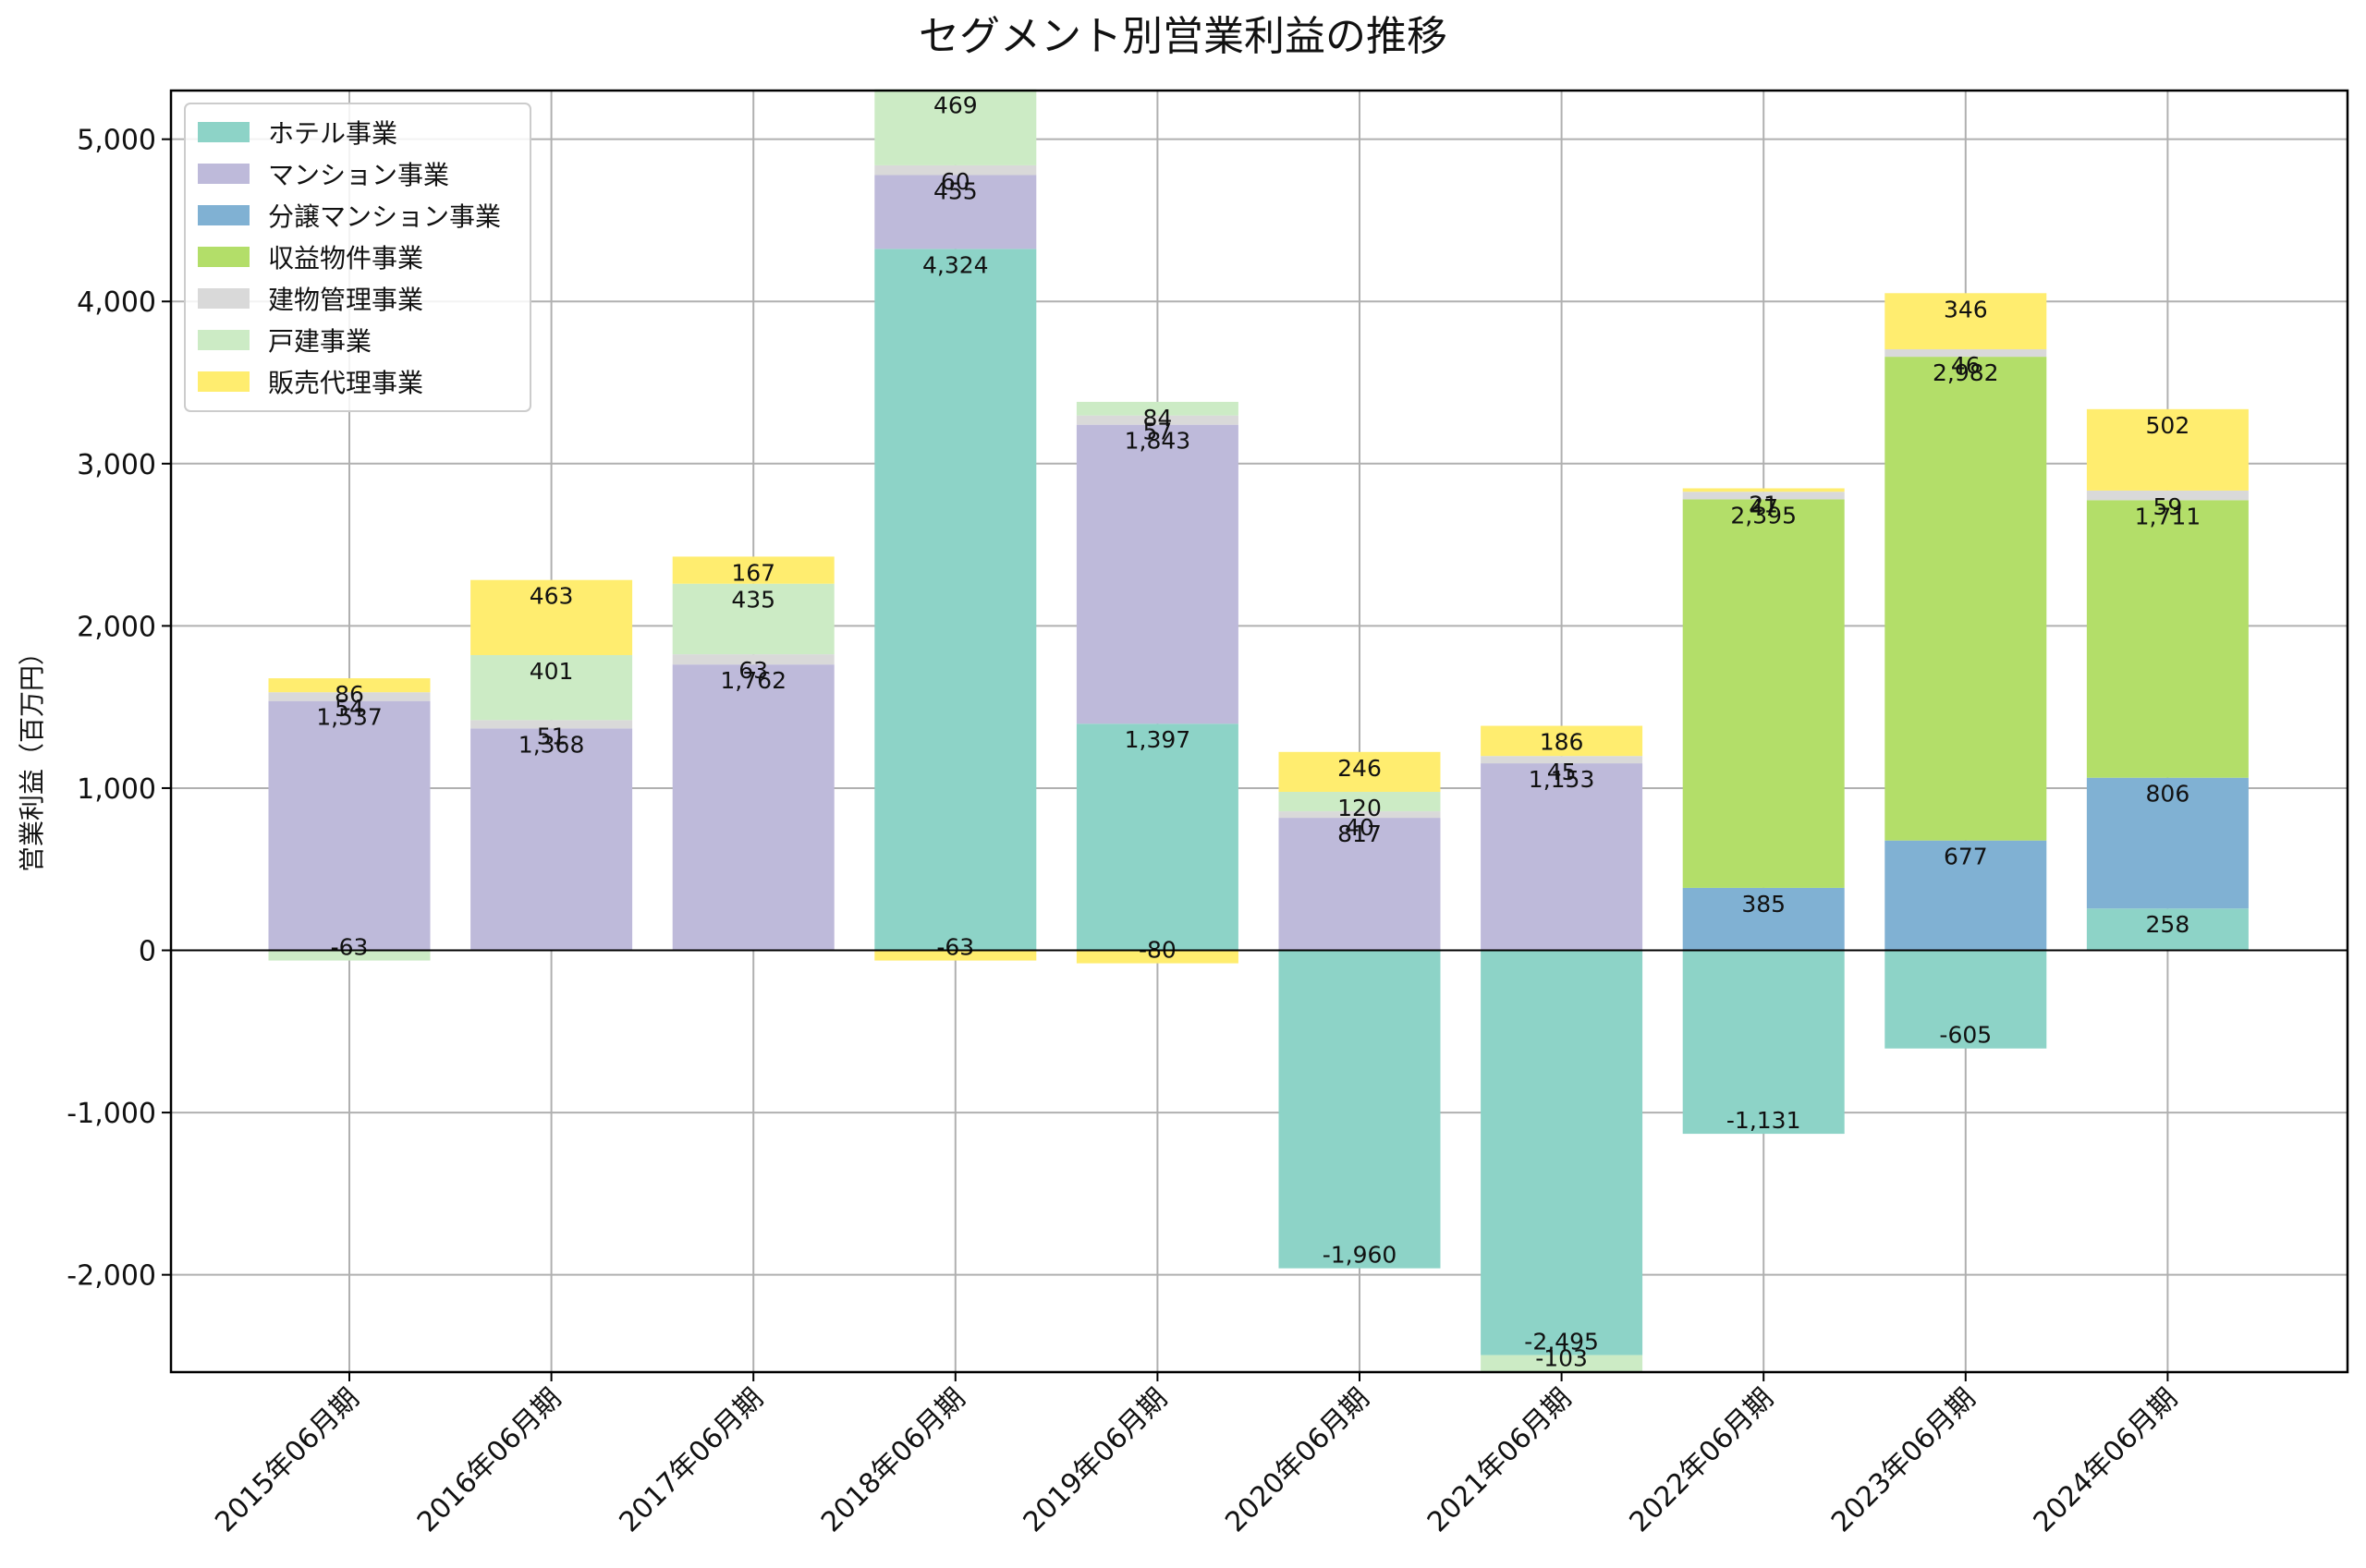 This screenshot has height=1568, width=2366. I want to click on y-tick-label: 2,000, so click(117, 627).